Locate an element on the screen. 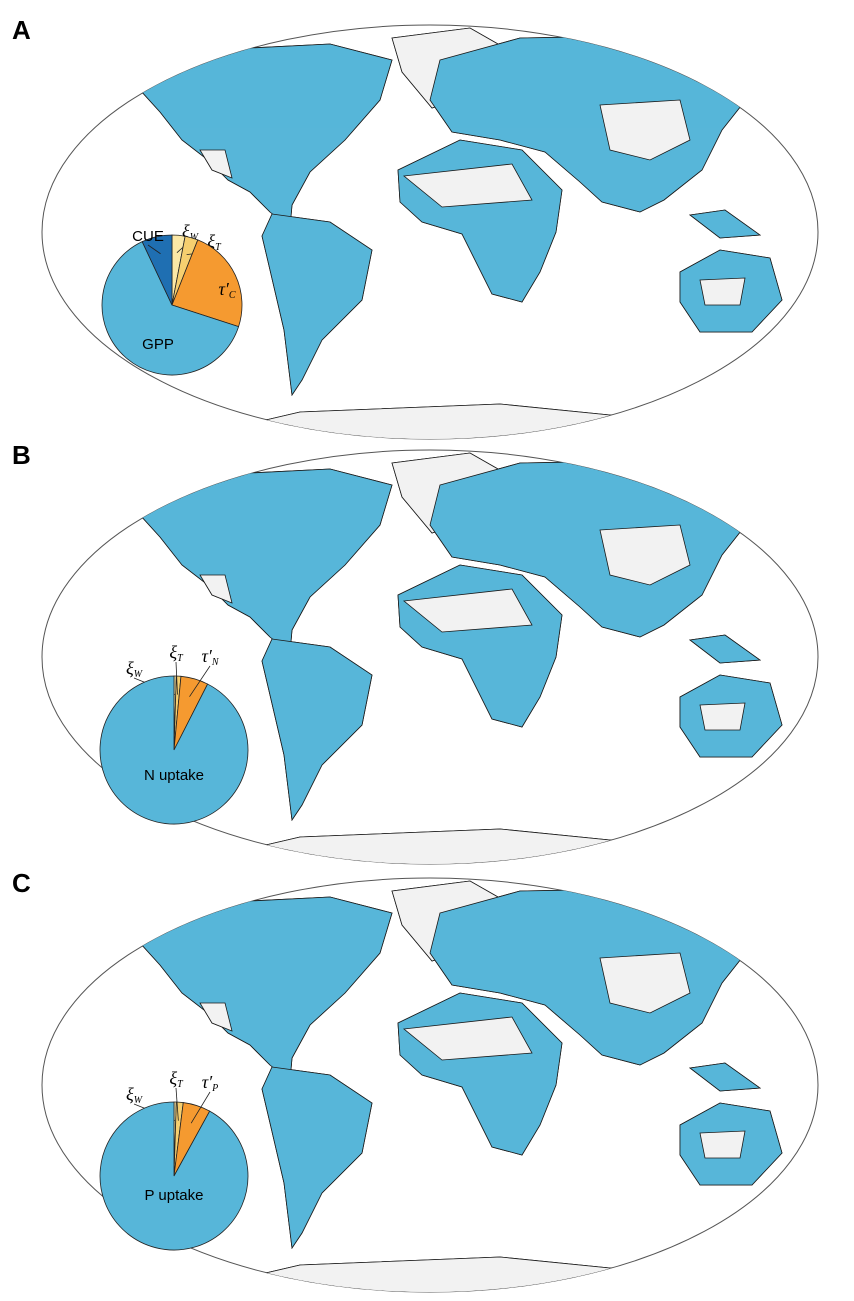 The width and height of the screenshot is (854, 1301). slice-label-subscript: N is located at coordinates (215, 662).